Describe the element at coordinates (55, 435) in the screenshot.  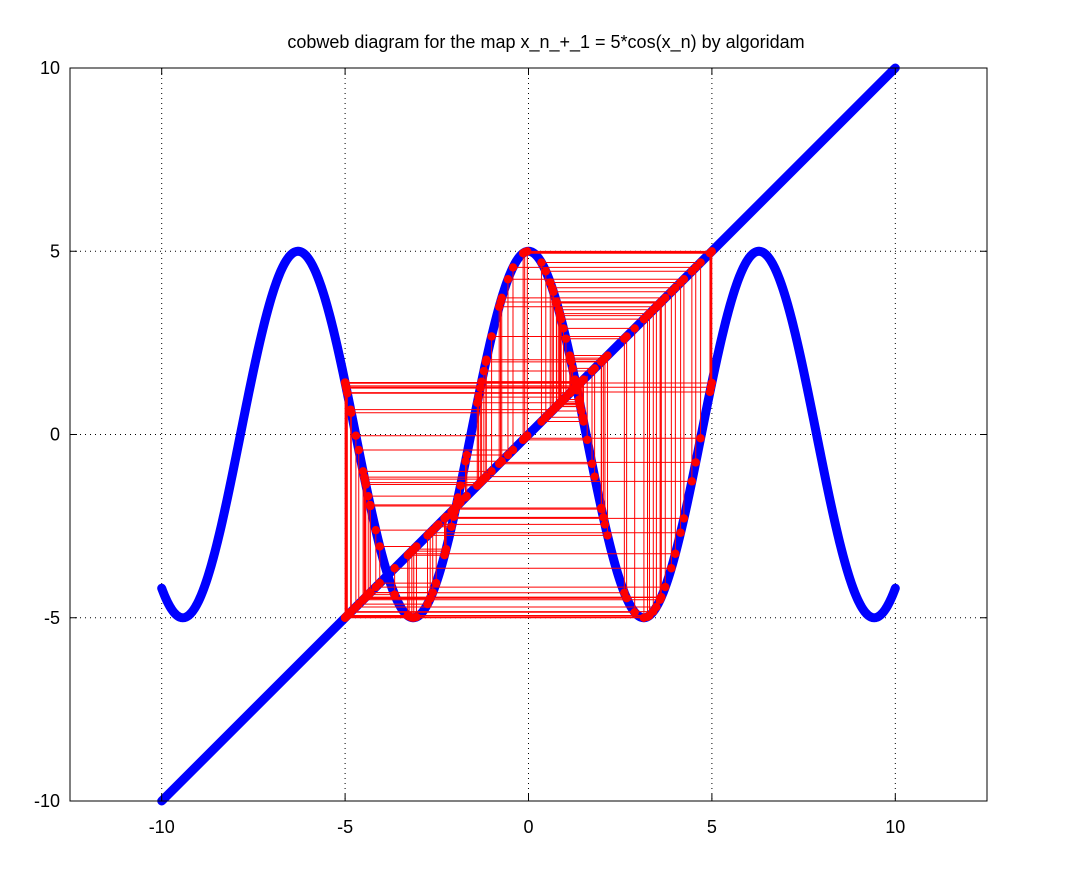
I see `y-tick-label: 0` at that location.